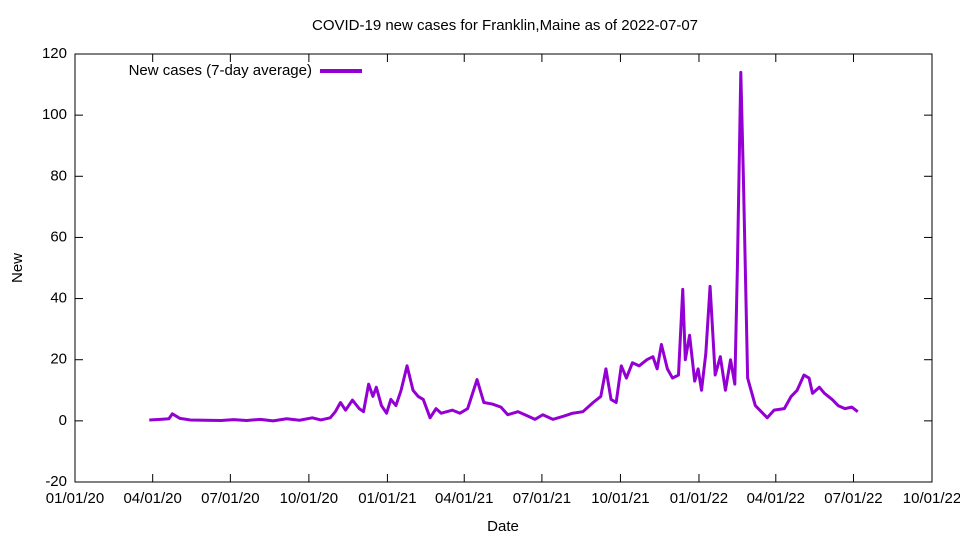 Image resolution: width=960 pixels, height=545 pixels. Describe the element at coordinates (58, 236) in the screenshot. I see `y-tick-label: 60` at that location.